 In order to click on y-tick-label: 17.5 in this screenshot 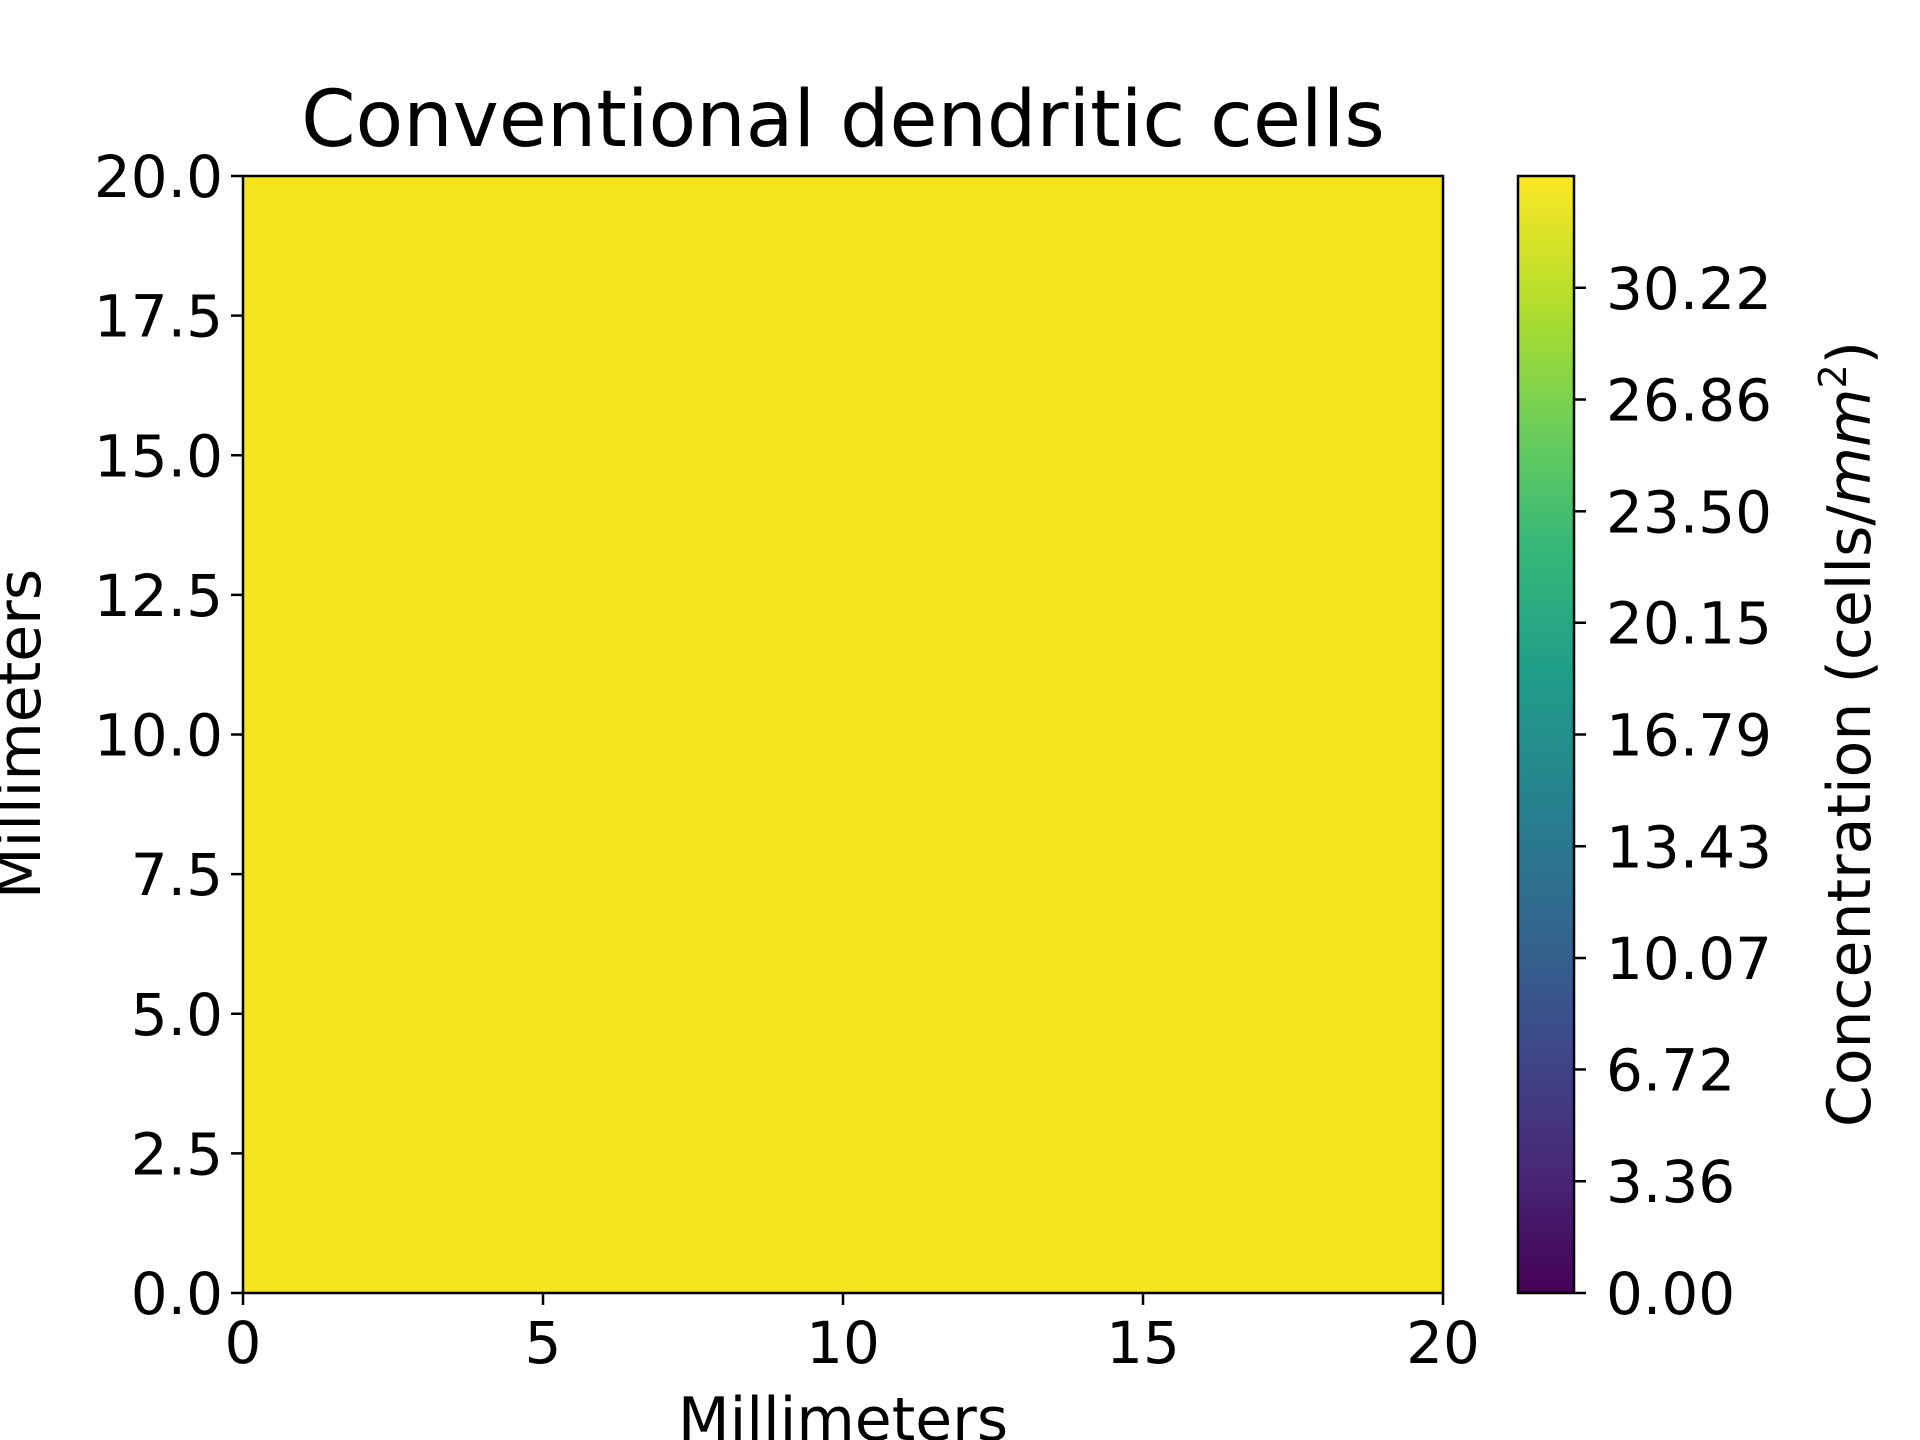, I will do `click(158, 317)`.